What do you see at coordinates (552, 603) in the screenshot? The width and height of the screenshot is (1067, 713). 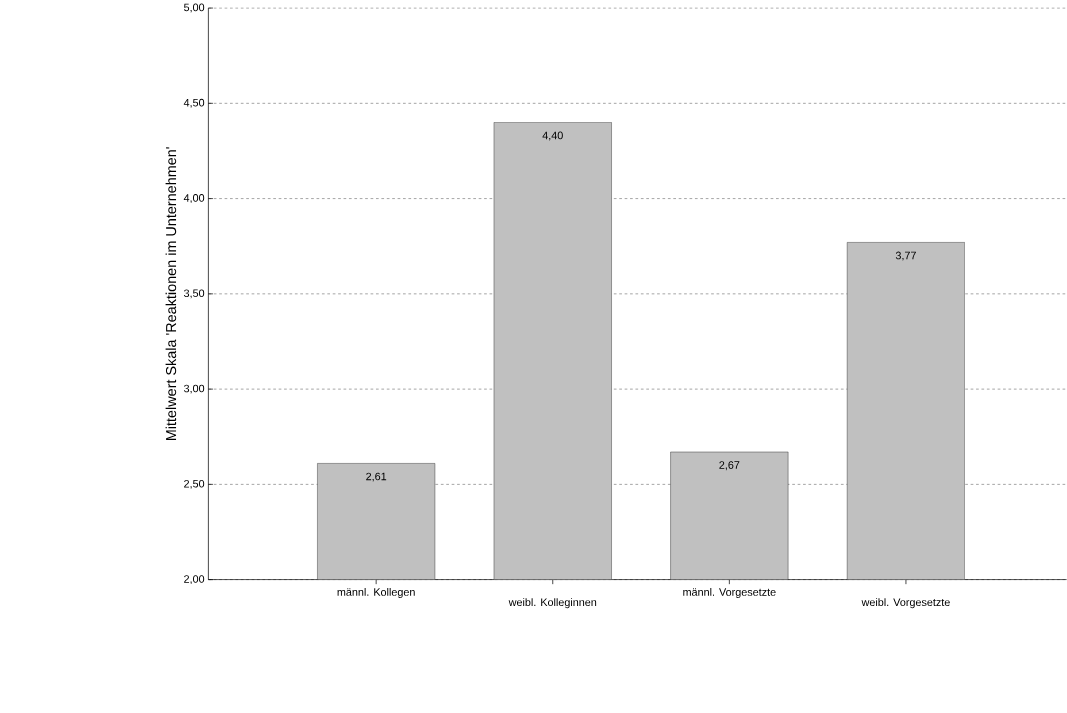 I see `x-tick-label: weibl. Kolleginnen` at bounding box center [552, 603].